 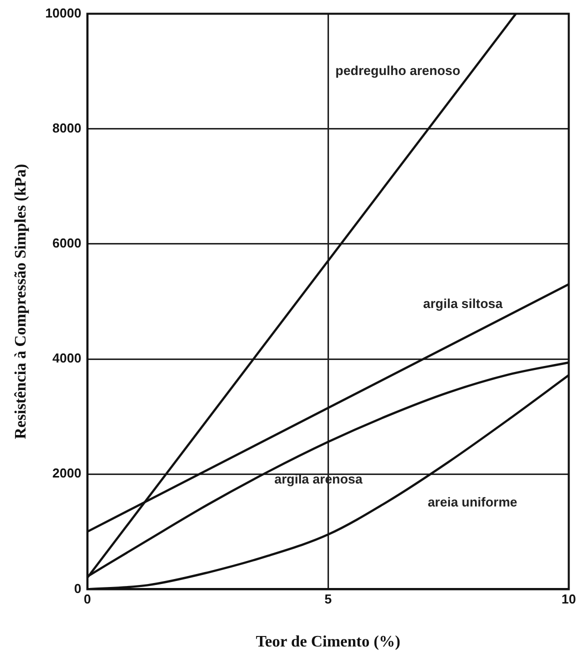 I want to click on x-tick-label: 5, so click(x=328, y=599).